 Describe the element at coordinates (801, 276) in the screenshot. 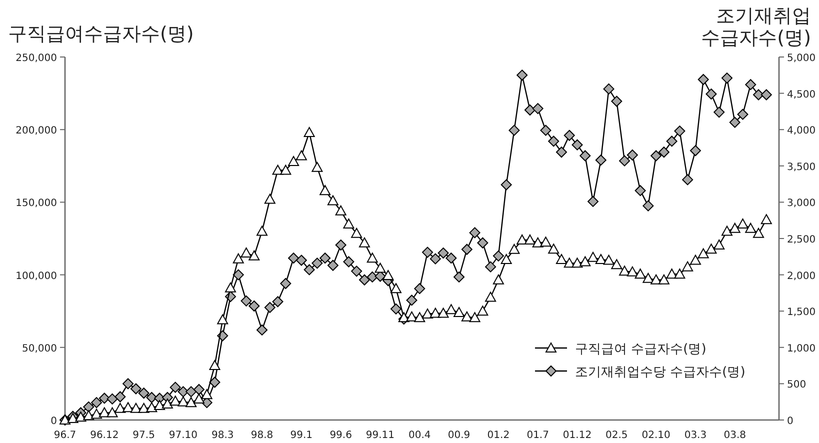

I see `y2-tick-label: 2,000` at that location.